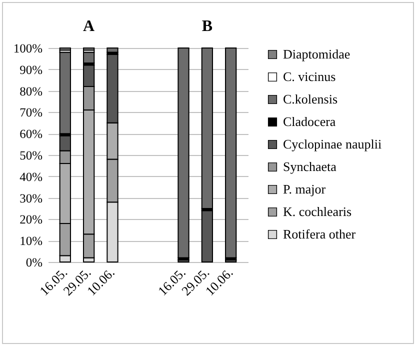  I want to click on legend-label: Diaptomidae, so click(316, 54).